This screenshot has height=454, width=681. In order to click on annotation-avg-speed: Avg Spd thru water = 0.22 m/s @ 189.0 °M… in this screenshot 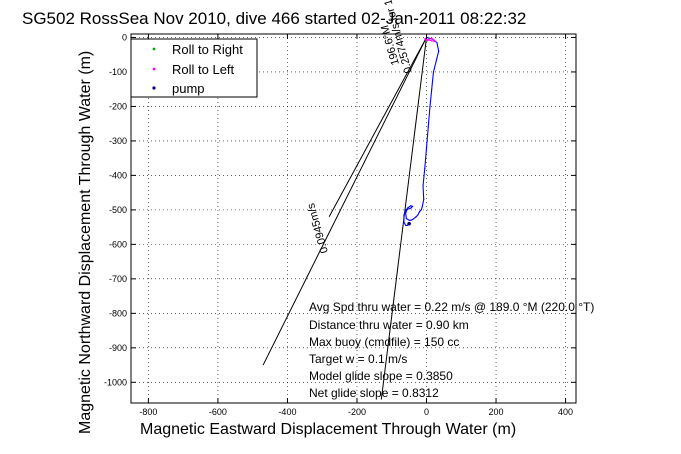, I will do `click(451, 307)`.